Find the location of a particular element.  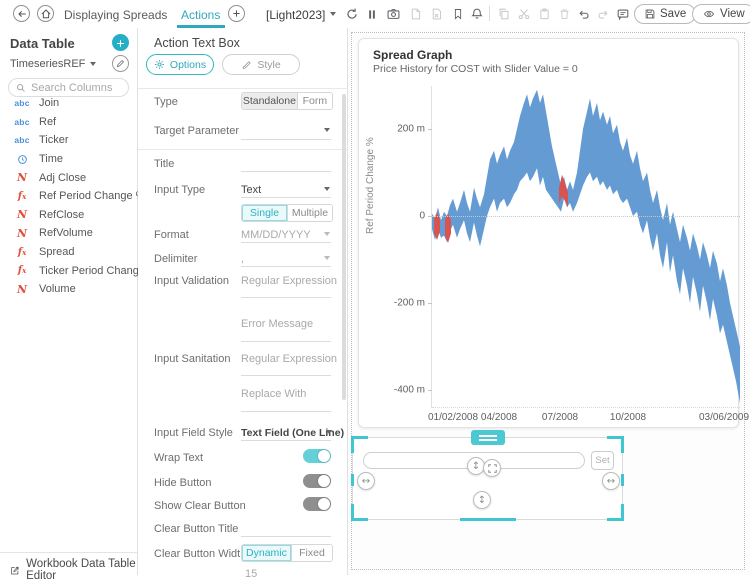

resize-right-handle: ↔ is located at coordinates (611, 481).